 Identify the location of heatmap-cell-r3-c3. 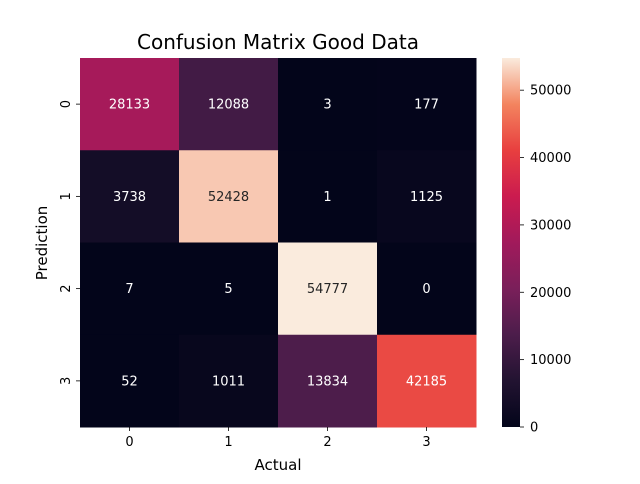
(427, 381).